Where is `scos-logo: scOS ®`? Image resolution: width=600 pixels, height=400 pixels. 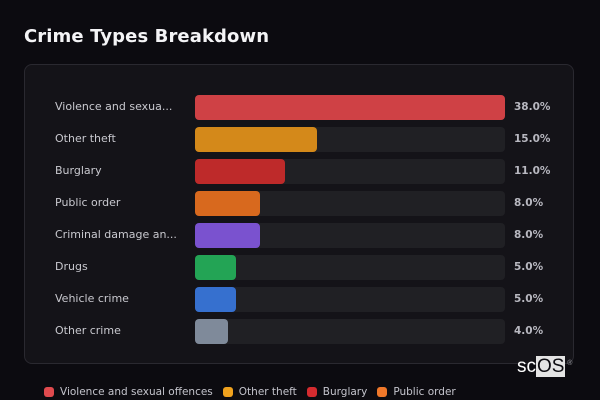 scos-logo: scOS ® is located at coordinates (544, 366).